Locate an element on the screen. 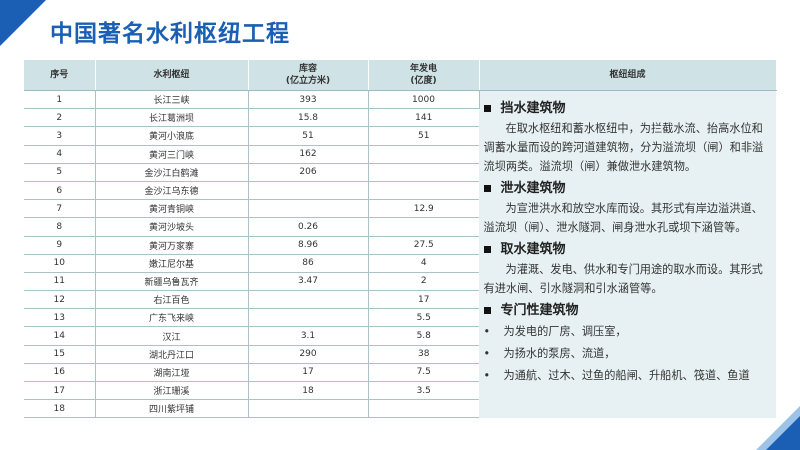  cell-power: 3.5 is located at coordinates (423, 391).